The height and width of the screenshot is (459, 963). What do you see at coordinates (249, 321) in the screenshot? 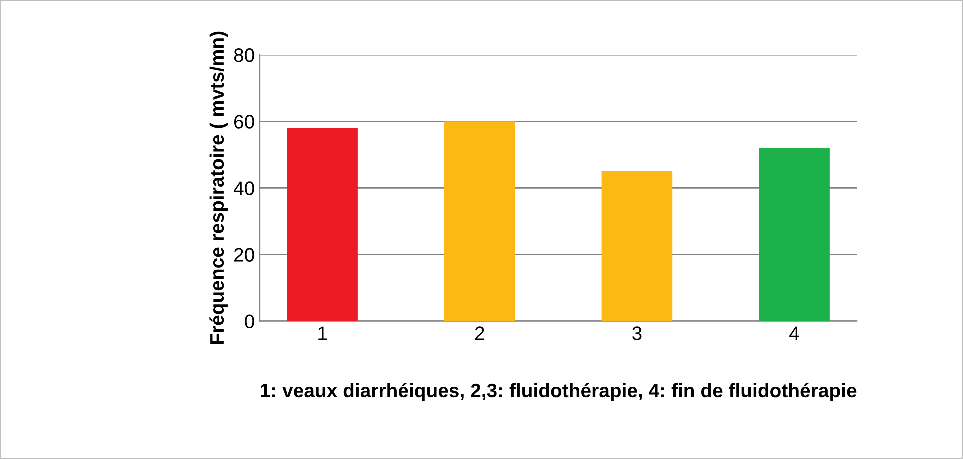
I see `y-tick-label: 0` at bounding box center [249, 321].